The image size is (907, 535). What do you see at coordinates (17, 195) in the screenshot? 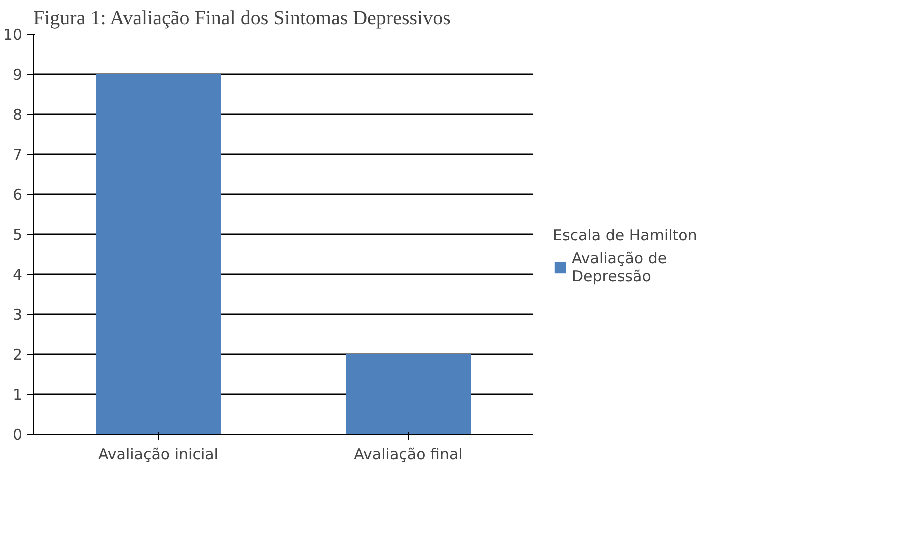
I see `y-tick-label: 6` at bounding box center [17, 195].